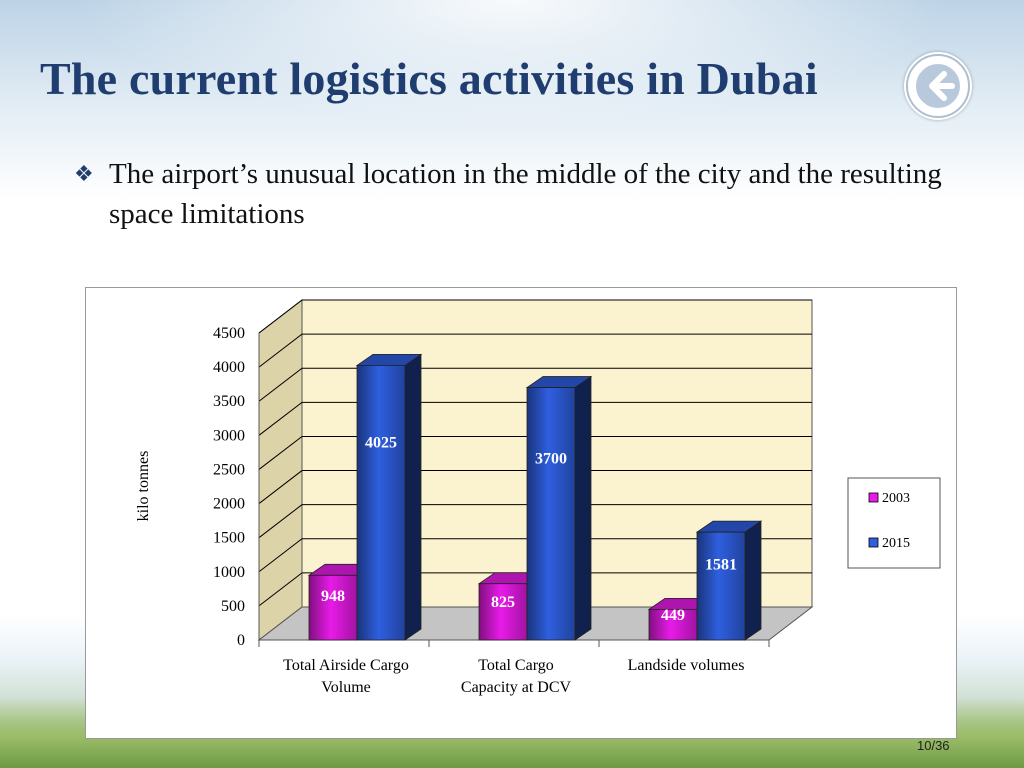  What do you see at coordinates (229, 572) in the screenshot?
I see `y-tick-label: 1000` at bounding box center [229, 572].